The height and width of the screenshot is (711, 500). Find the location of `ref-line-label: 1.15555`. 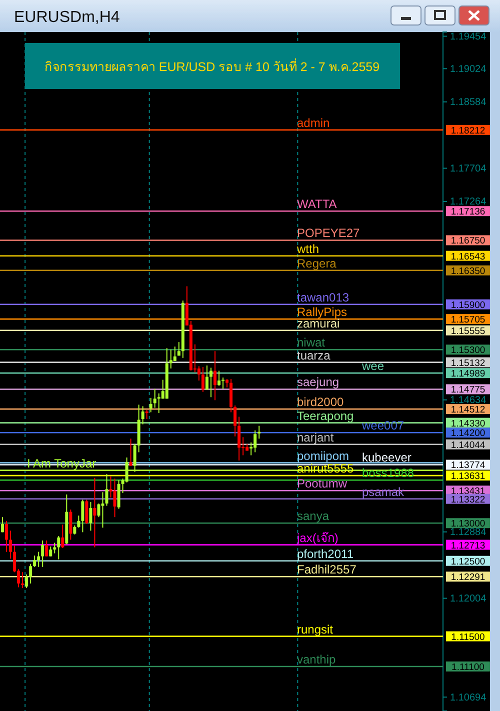

ref-line-label: 1.15555 is located at coordinates (468, 331).